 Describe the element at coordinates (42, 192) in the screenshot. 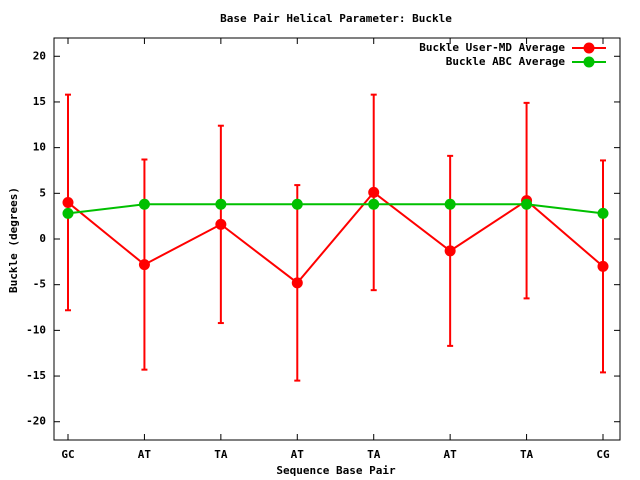

I see `y-tick-label: 5` at that location.